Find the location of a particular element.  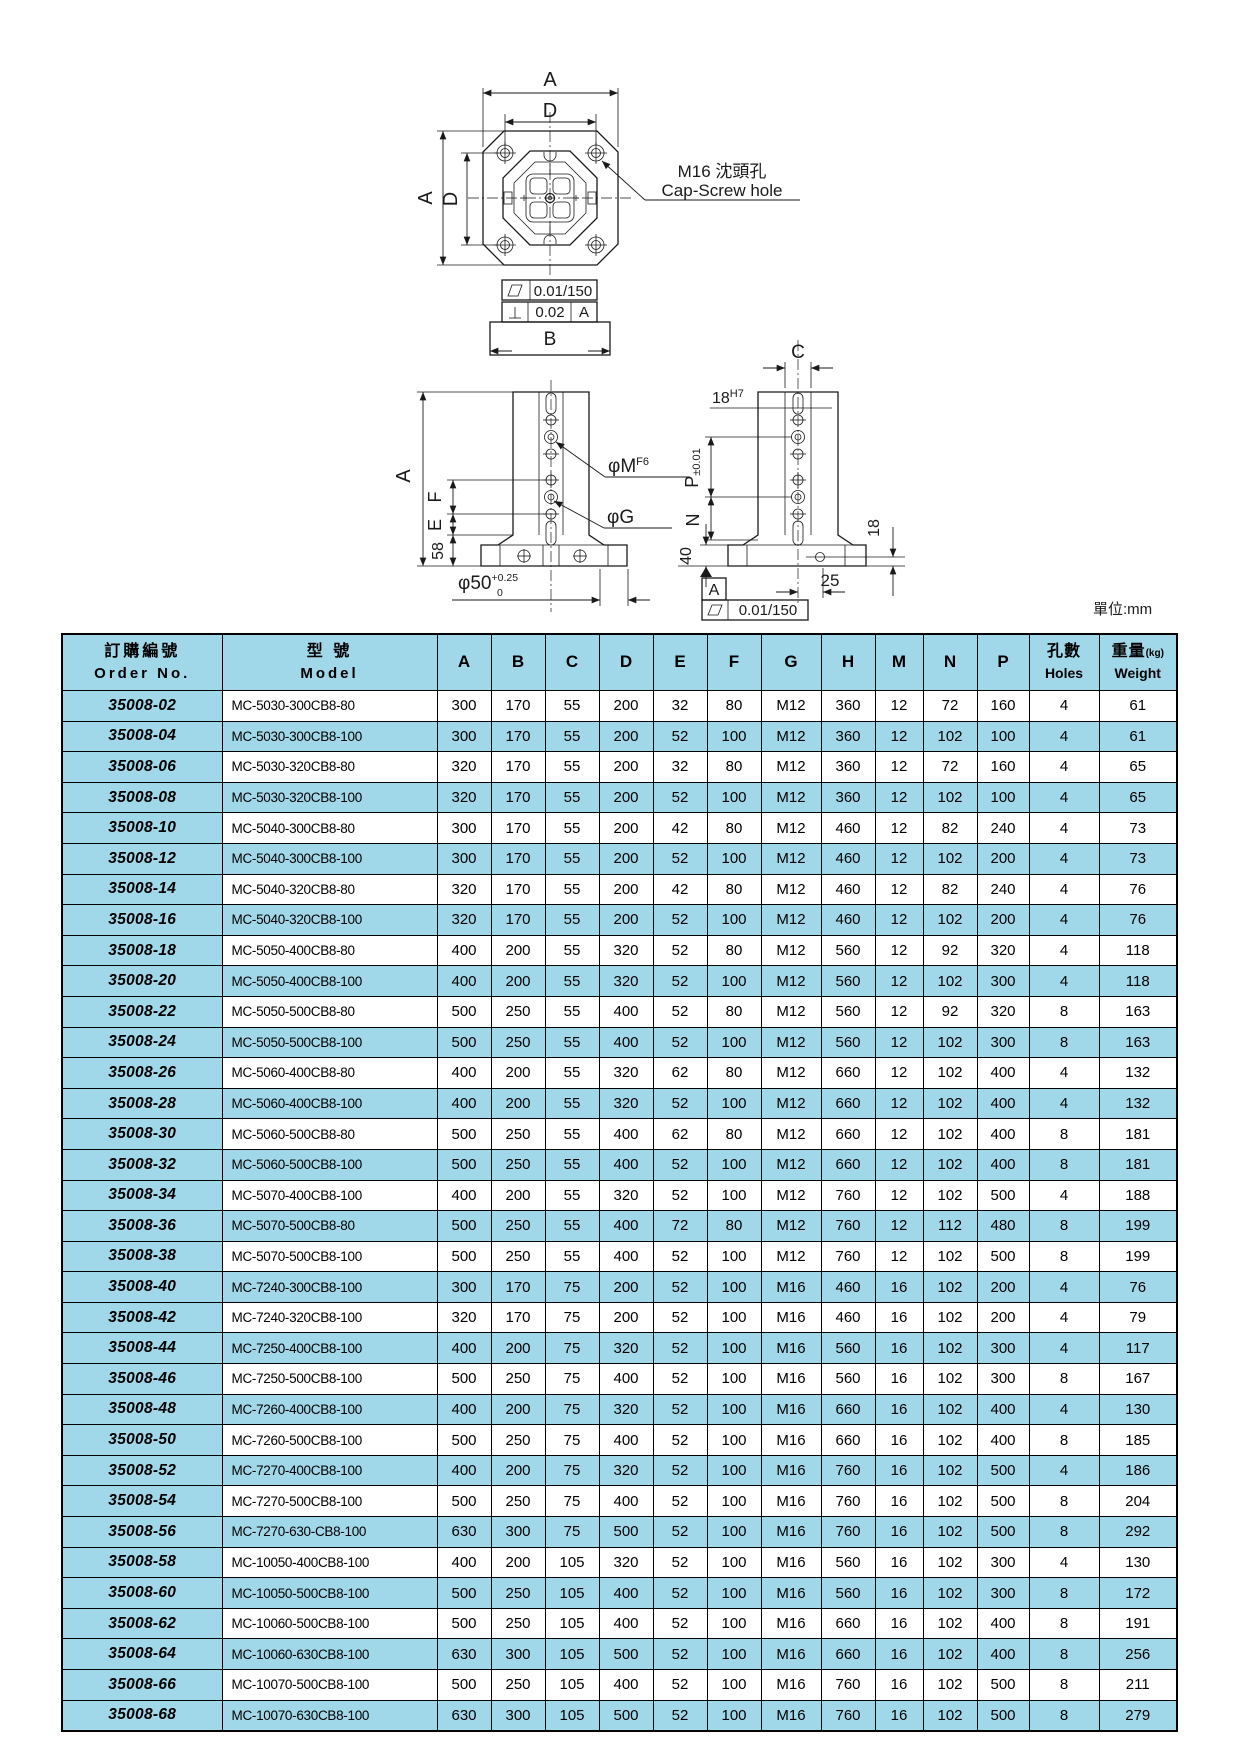

model-cell: MC-5070-400CB8-100 is located at coordinates (329, 1195).